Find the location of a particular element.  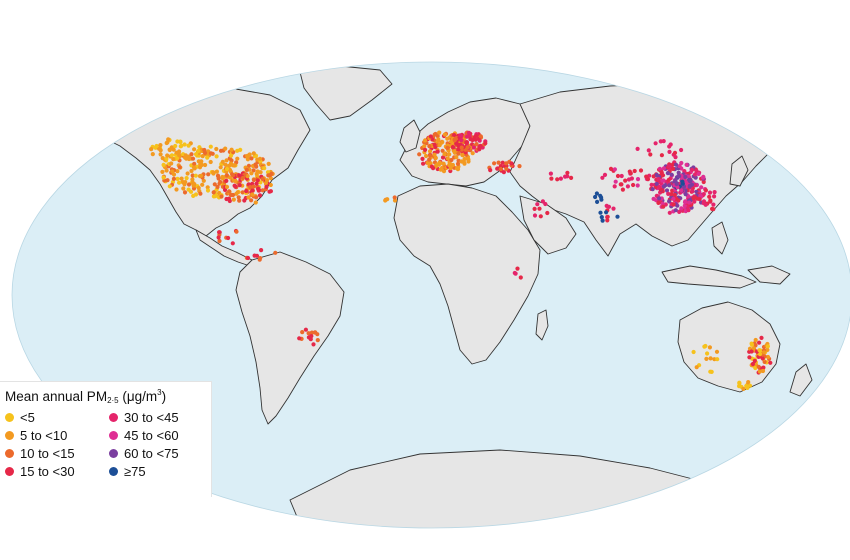

legend-item: 5 to <10 is located at coordinates (57, 435).